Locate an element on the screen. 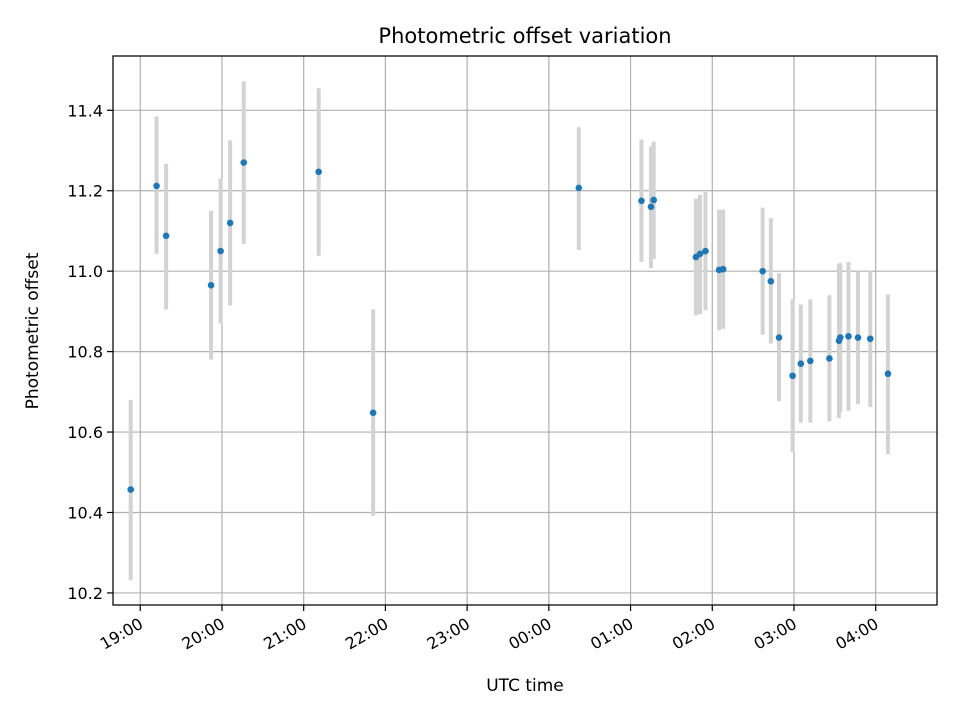 This screenshot has width=960, height=720. y-tick-label: 10.2 is located at coordinates (85, 593).